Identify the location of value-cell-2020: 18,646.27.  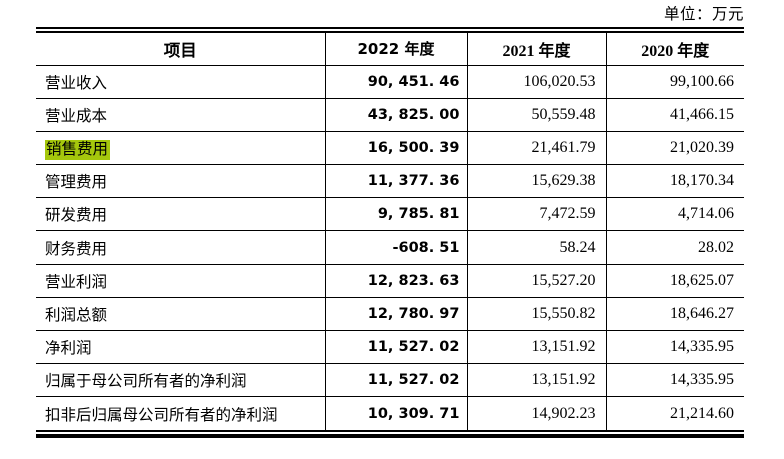
(675, 314).